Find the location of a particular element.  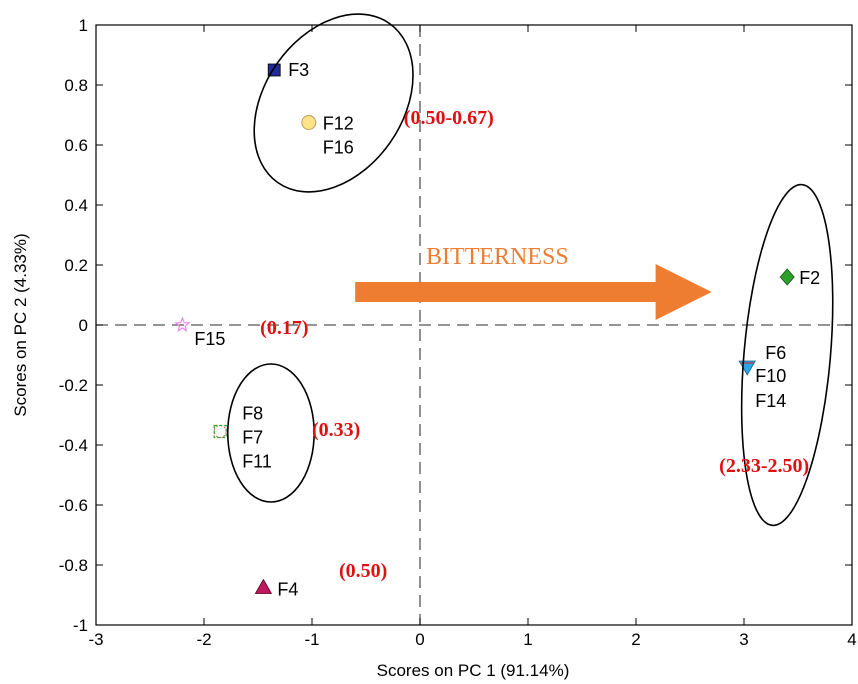

y-tick-label: 1 is located at coordinates (83, 25).